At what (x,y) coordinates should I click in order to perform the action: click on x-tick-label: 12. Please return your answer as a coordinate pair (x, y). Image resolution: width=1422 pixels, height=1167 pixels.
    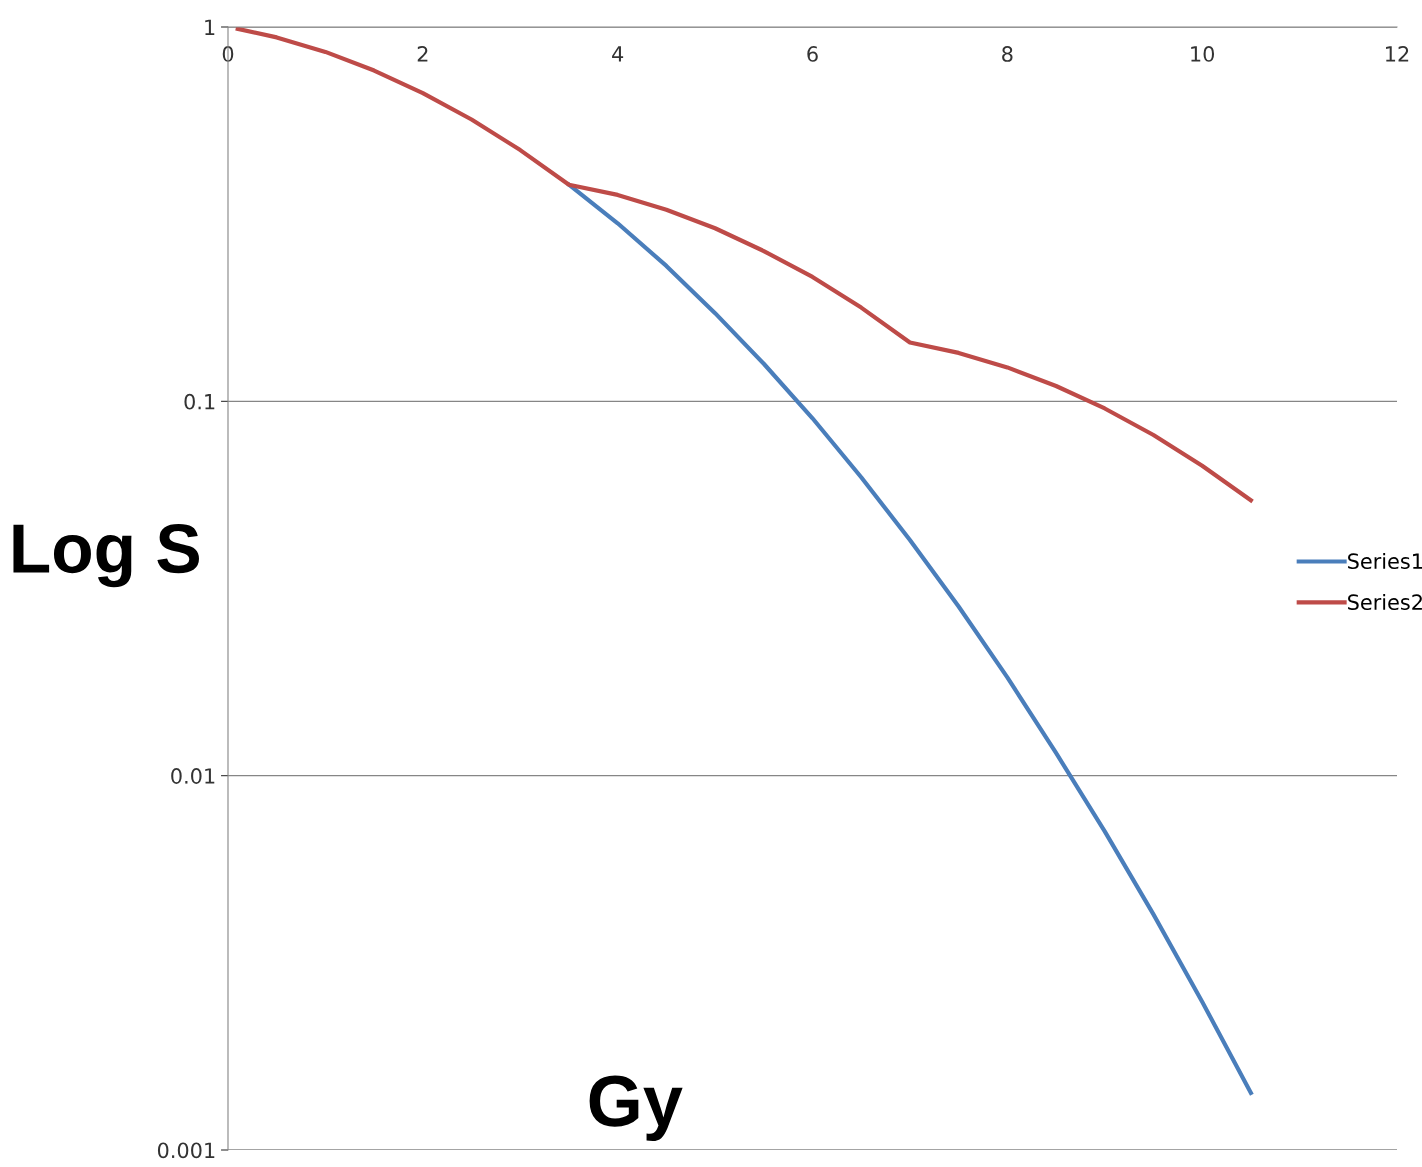
    Looking at the image, I should click on (1397, 54).